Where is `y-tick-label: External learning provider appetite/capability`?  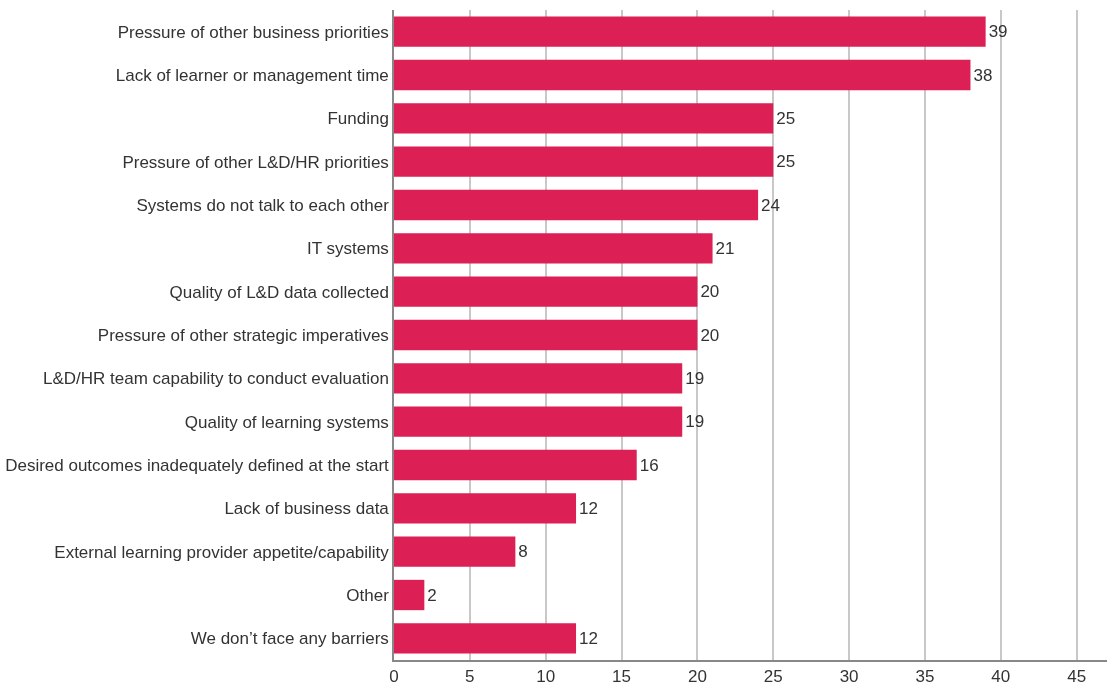
y-tick-label: External learning provider appetite/capability is located at coordinates (222, 552).